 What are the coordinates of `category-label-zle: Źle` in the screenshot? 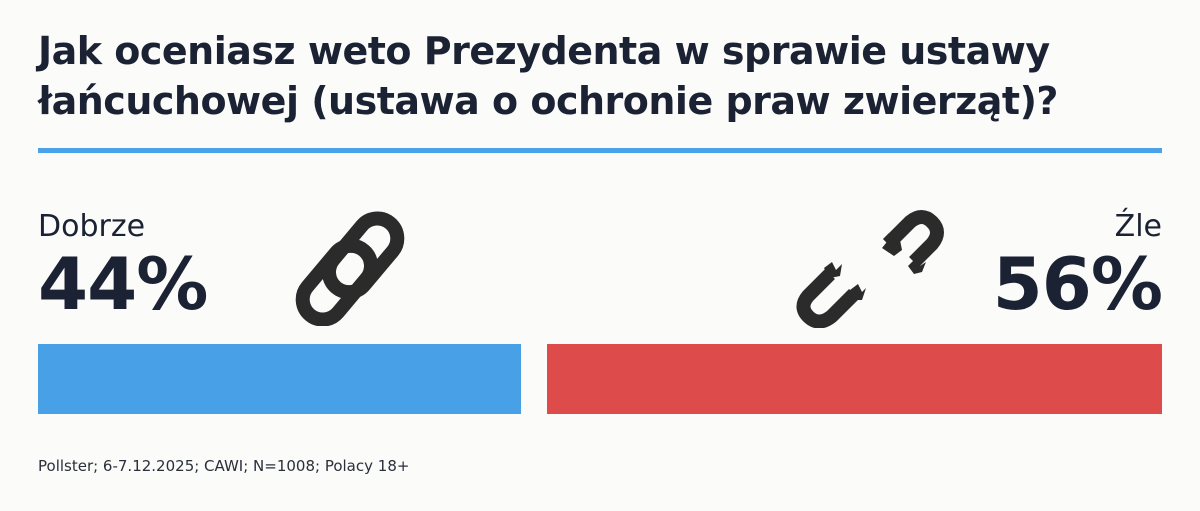 It's located at (1138, 226).